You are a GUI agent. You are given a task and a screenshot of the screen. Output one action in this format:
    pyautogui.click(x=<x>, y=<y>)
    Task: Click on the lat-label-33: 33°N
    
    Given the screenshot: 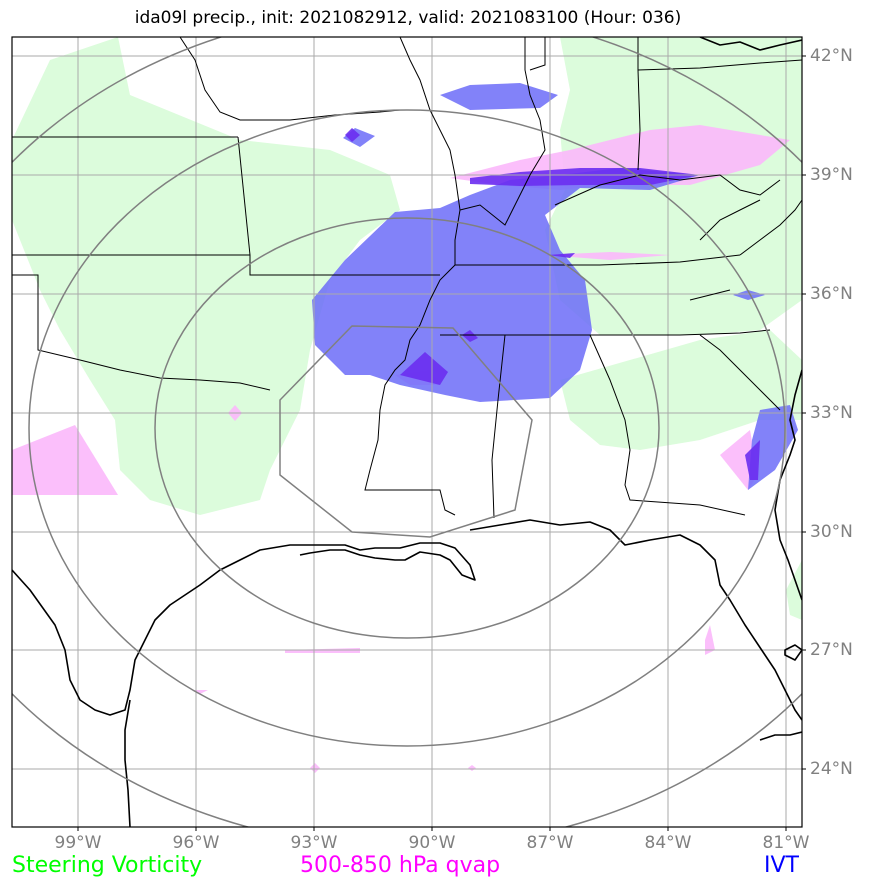 What is the action you would take?
    pyautogui.click(x=831, y=413)
    